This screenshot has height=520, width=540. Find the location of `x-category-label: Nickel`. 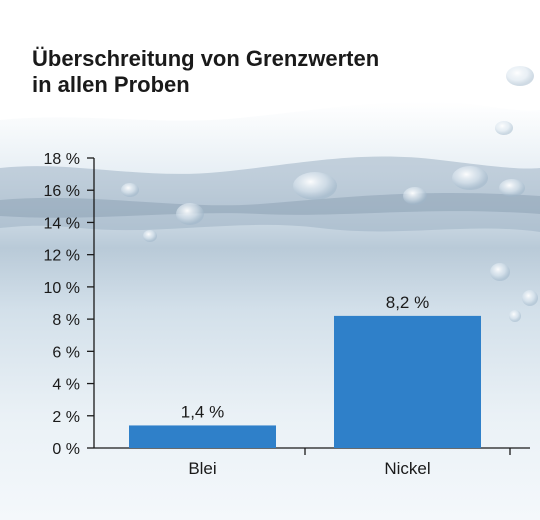

x-category-label: Nickel is located at coordinates (407, 468).